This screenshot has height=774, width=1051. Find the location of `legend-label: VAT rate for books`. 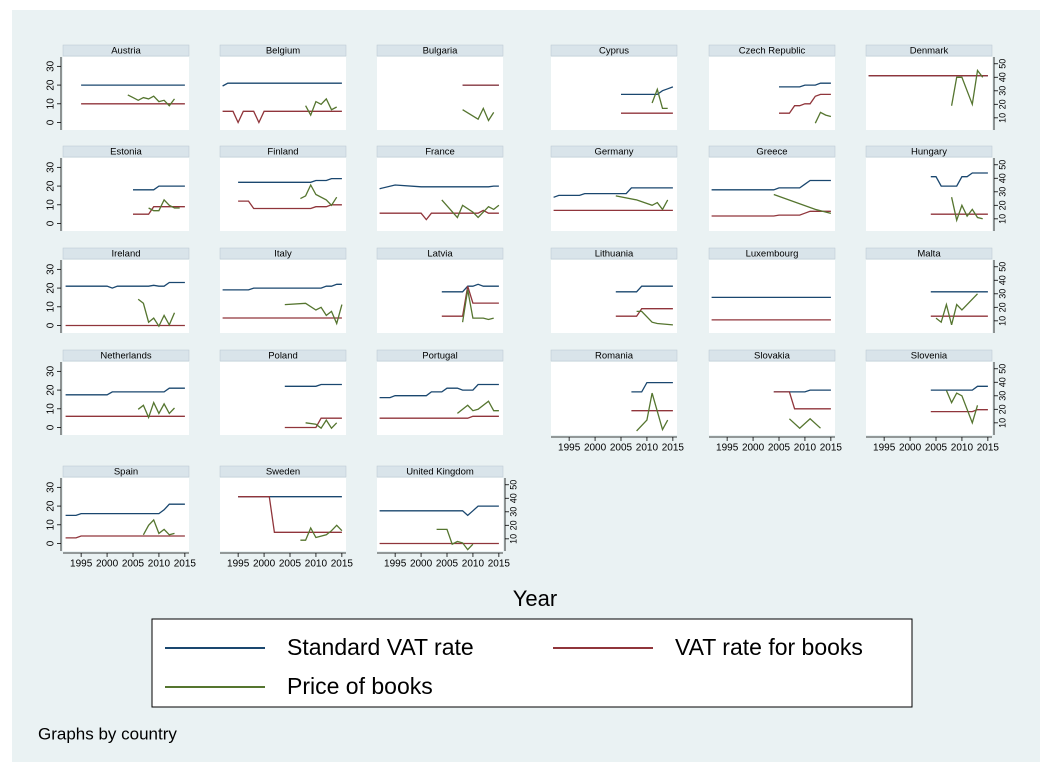

legend-label: VAT rate for books is located at coordinates (769, 647).